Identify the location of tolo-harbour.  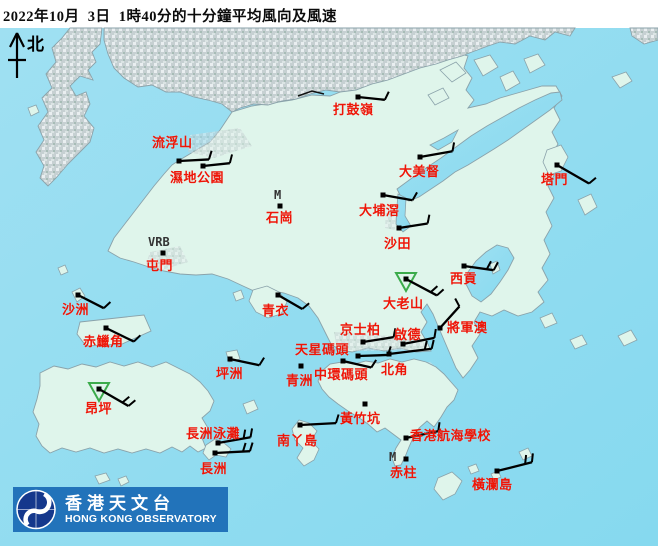
(479, 146).